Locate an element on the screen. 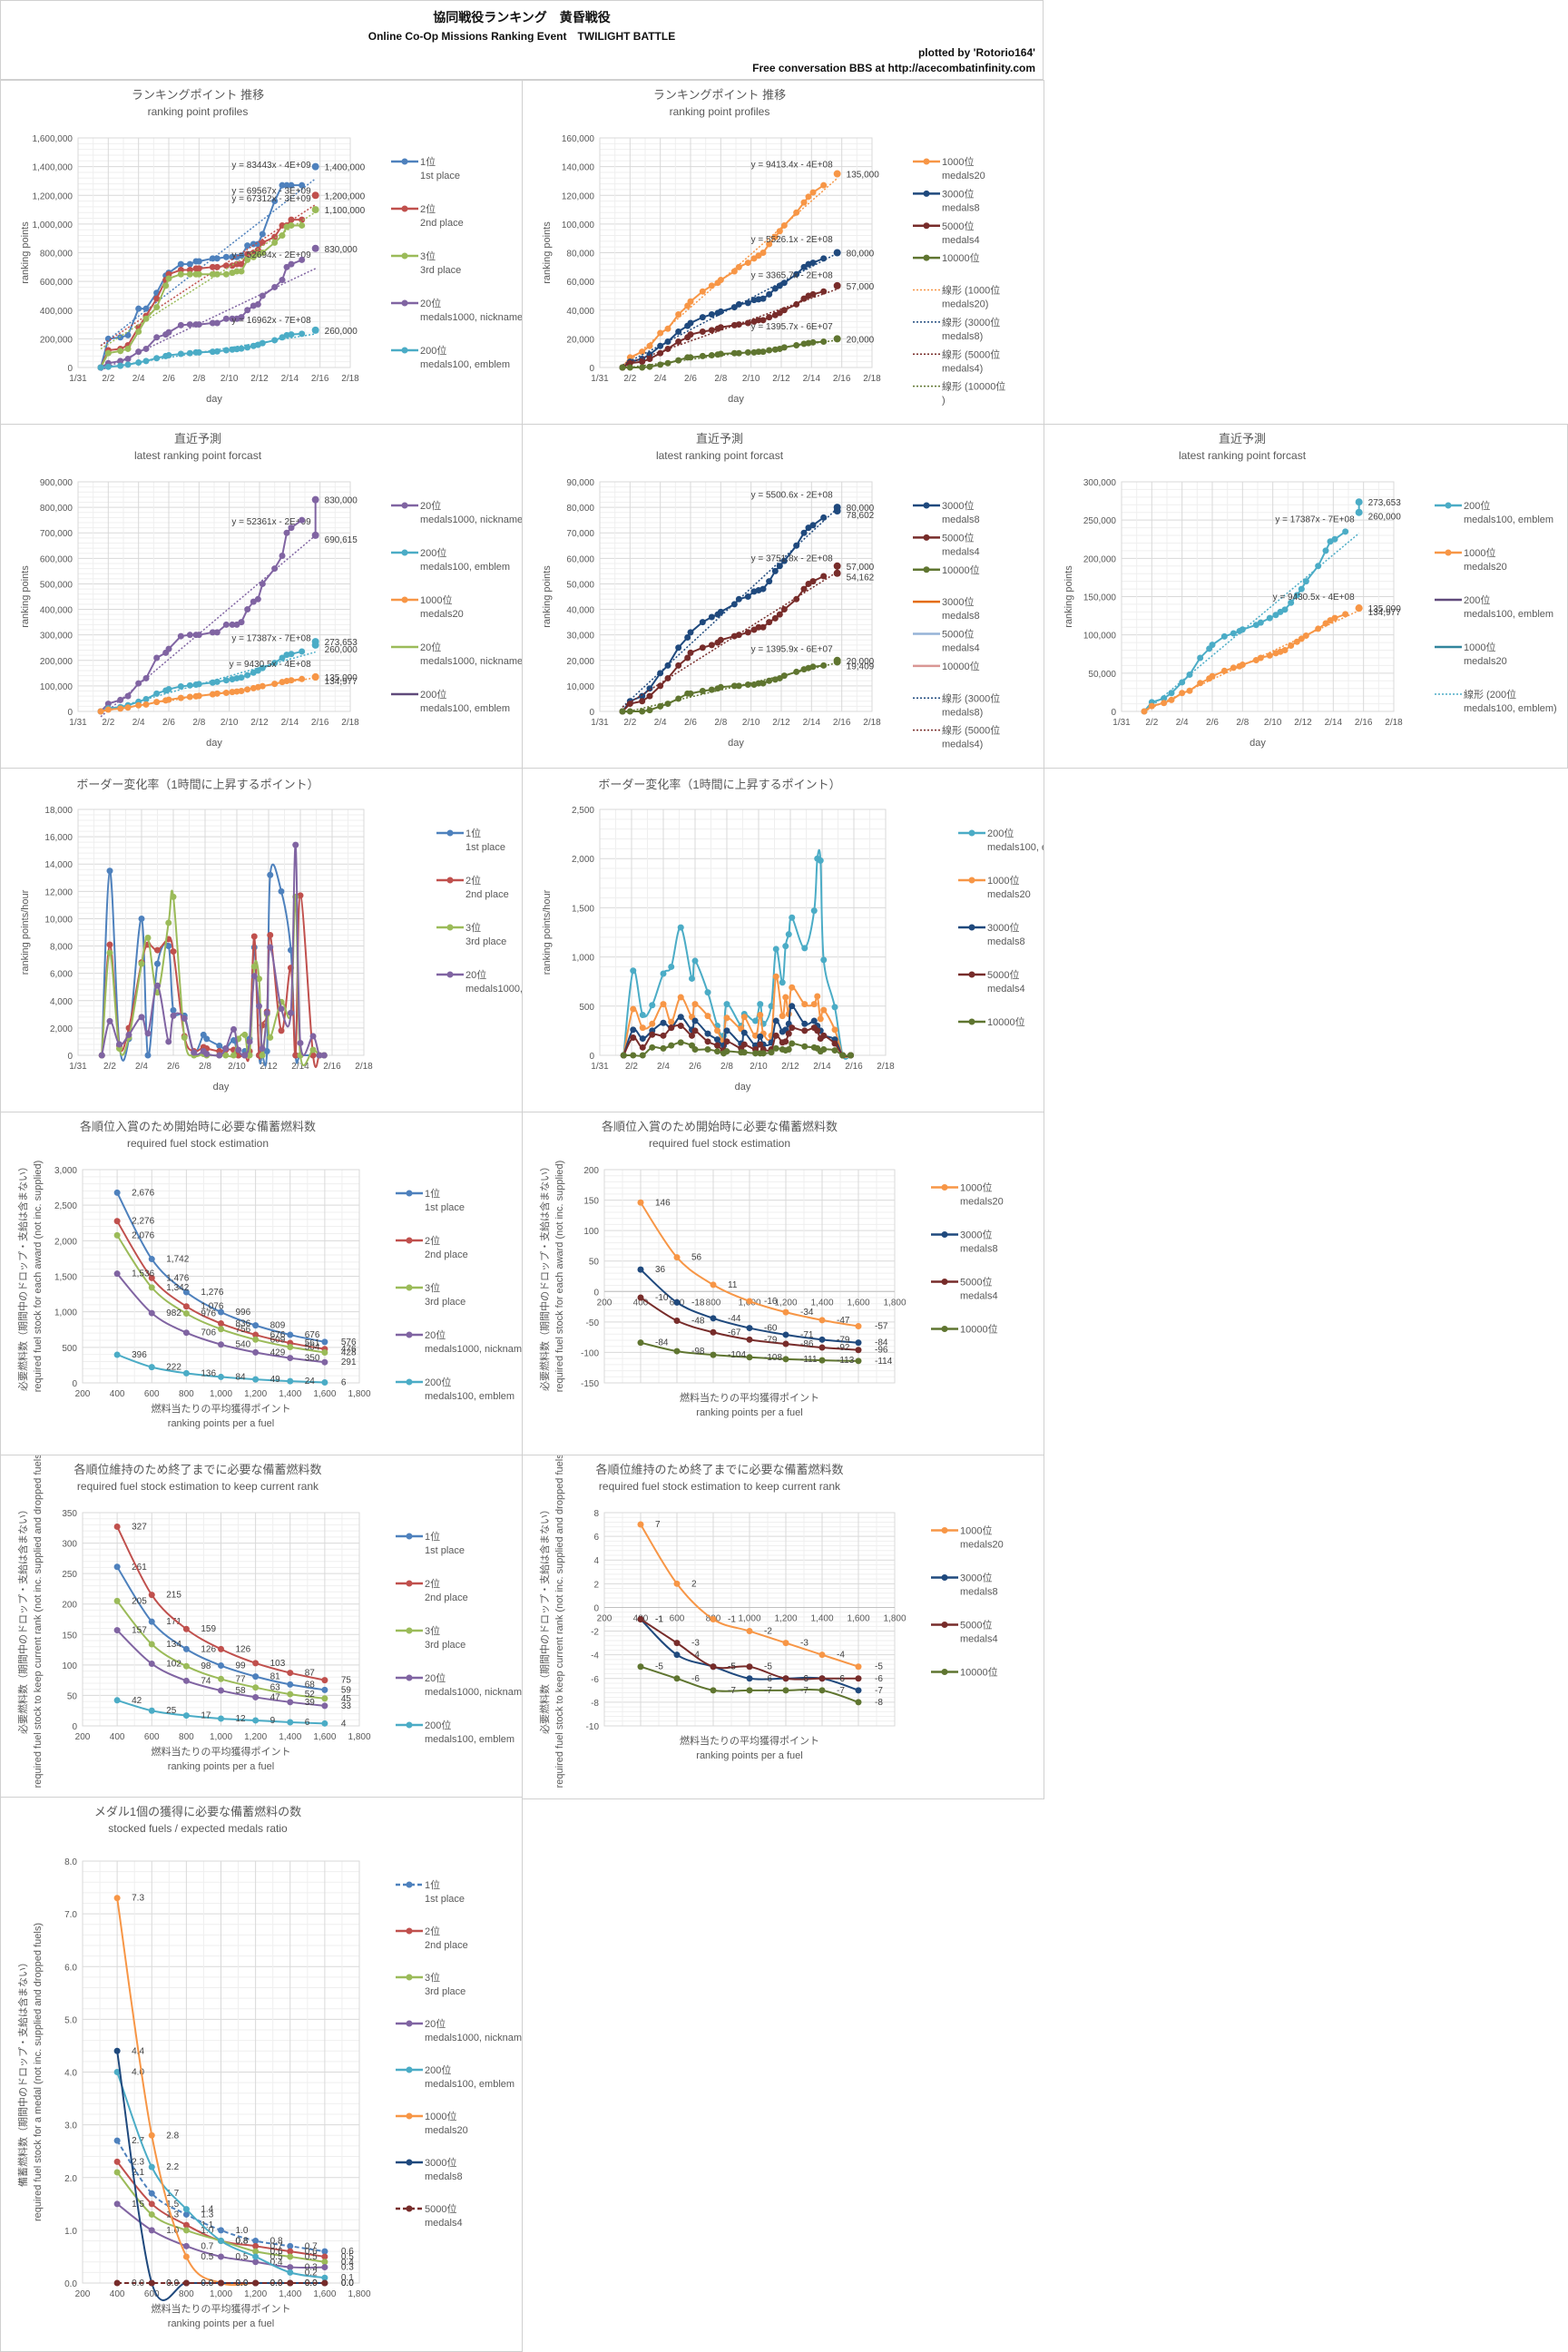 The image size is (1568, 2352). y-tick-label: 0 is located at coordinates (70, 1057).